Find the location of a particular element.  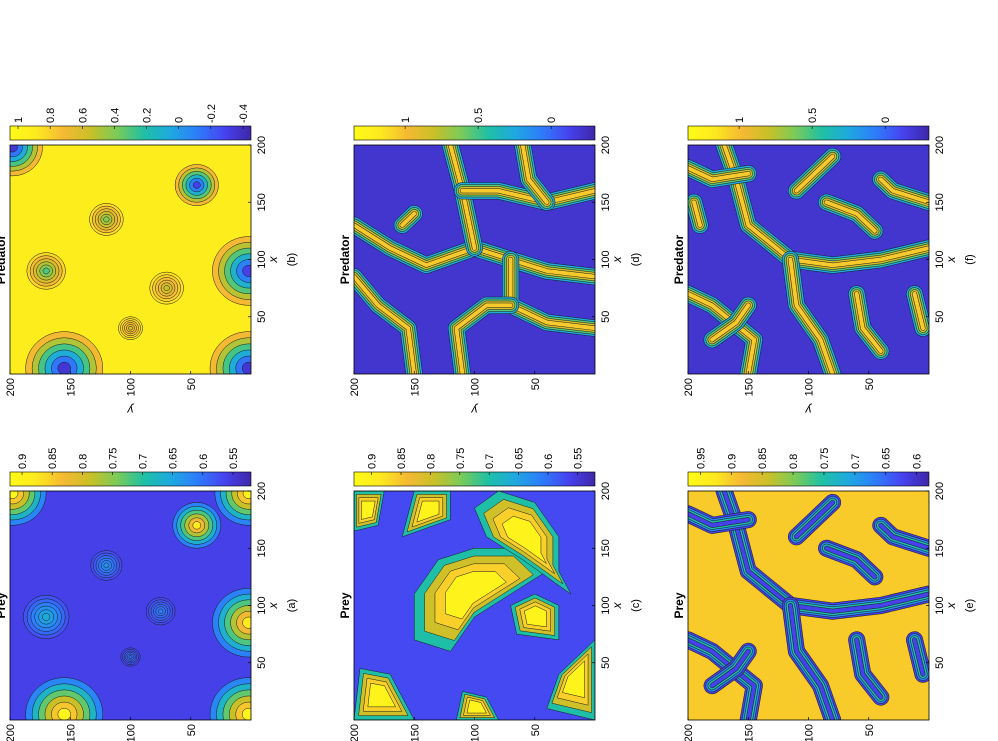

colorbar-tick-label: -0.2 is located at coordinates (212, 113).